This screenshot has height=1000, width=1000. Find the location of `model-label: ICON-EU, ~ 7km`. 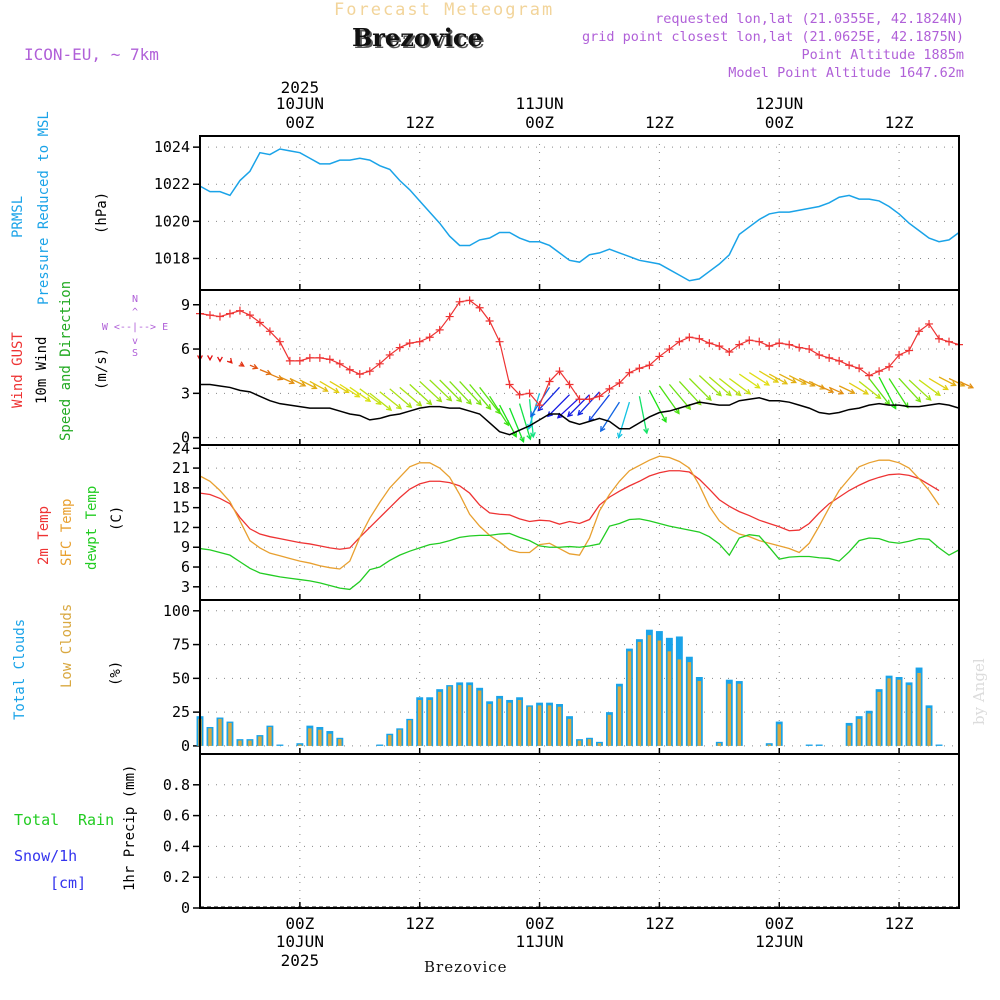

model-label: ICON-EU, ~ 7km is located at coordinates (91, 54).